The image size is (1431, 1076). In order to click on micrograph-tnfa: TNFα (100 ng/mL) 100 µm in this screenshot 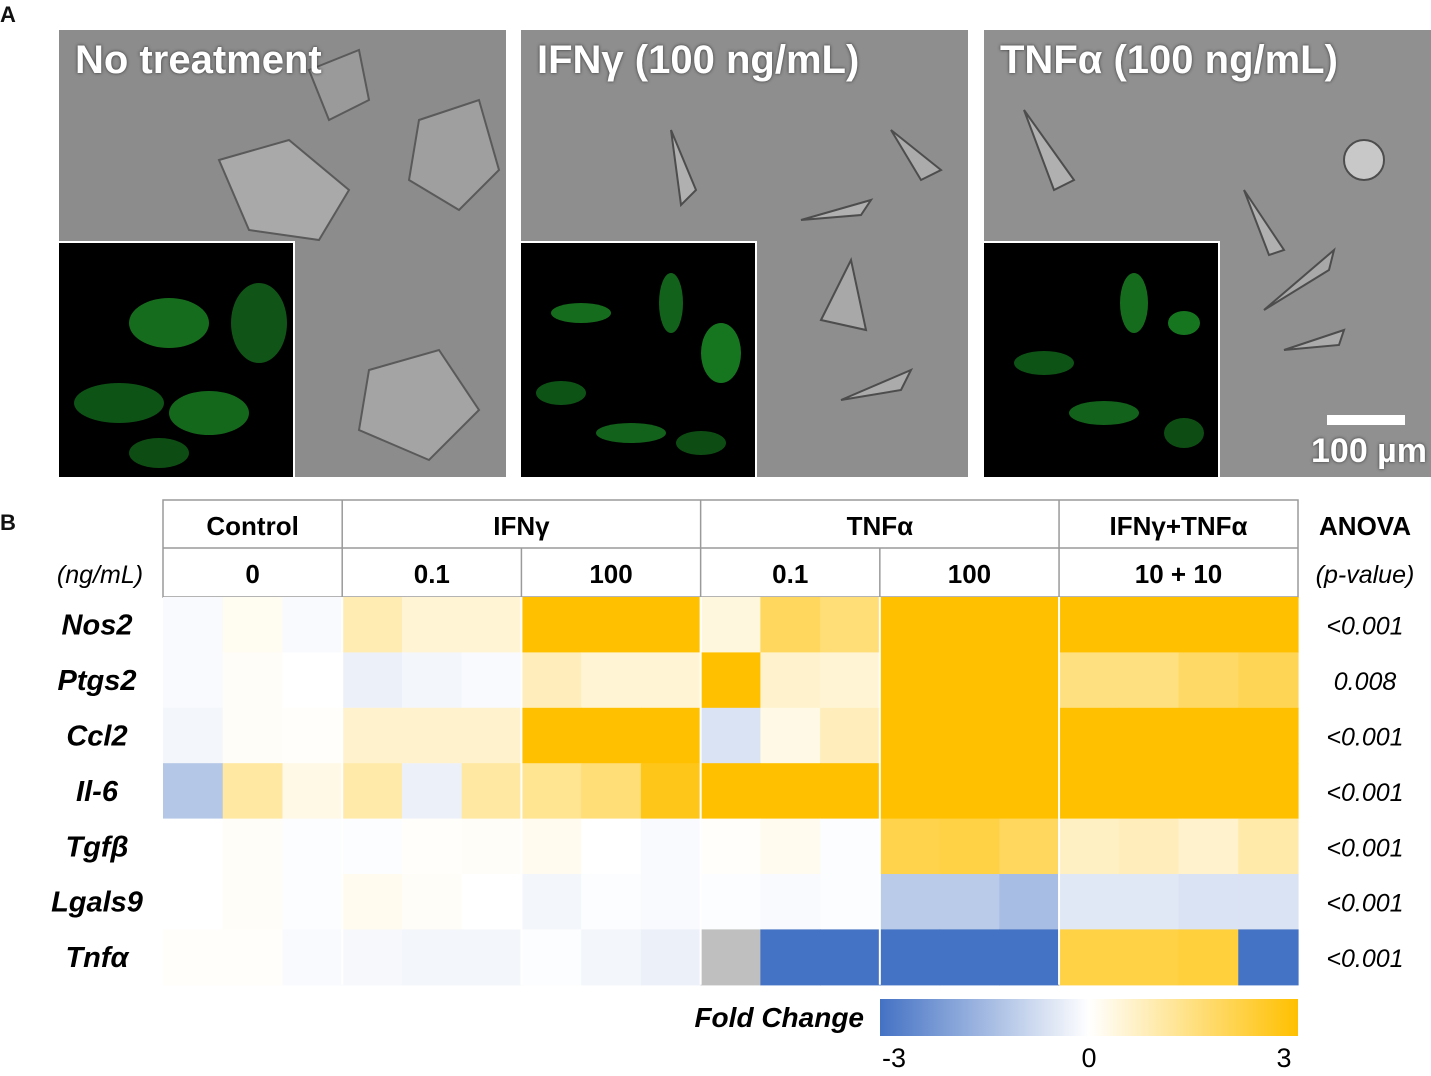, I will do `click(1207, 253)`.